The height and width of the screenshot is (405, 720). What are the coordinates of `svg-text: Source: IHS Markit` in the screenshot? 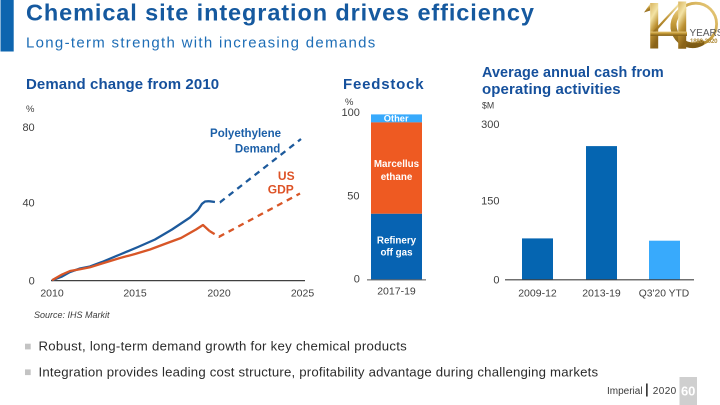 It's located at (72, 315).